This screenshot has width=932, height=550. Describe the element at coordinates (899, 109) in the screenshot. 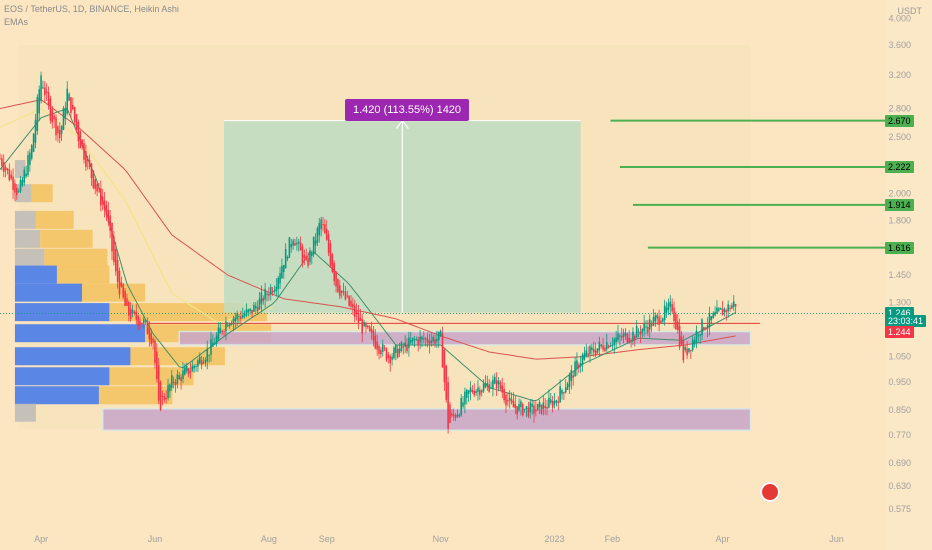

I see `y-tick-label: 2.800` at that location.